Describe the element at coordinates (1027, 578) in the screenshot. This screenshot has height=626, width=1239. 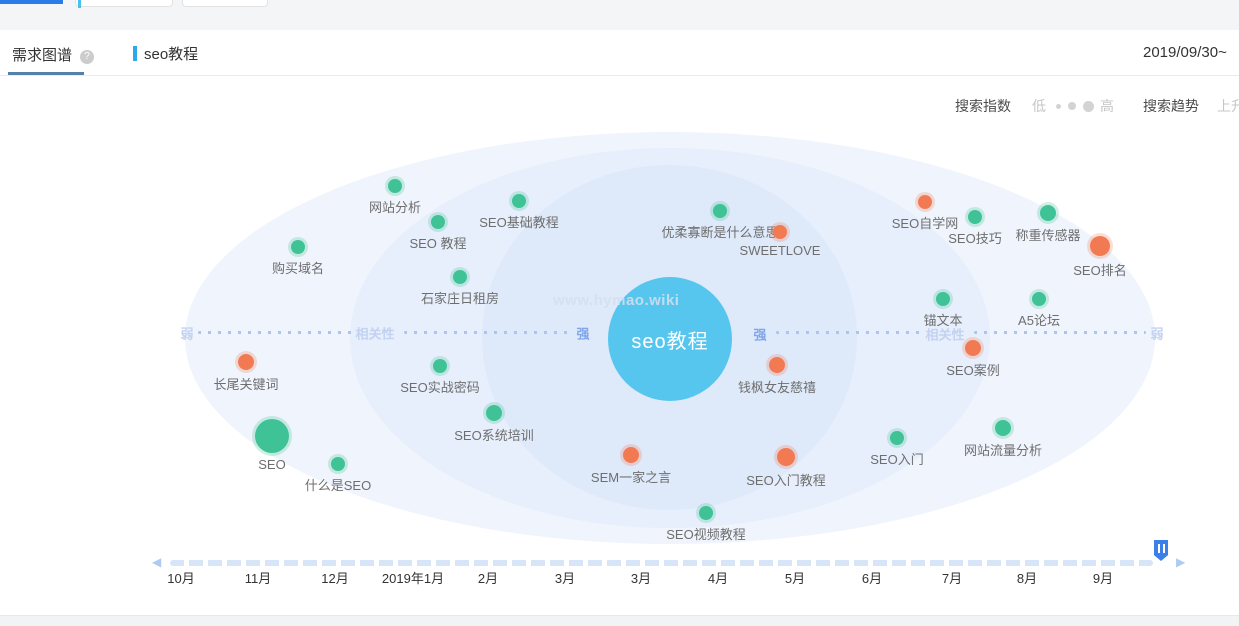
I see `timeline-month-label: 8月` at that location.